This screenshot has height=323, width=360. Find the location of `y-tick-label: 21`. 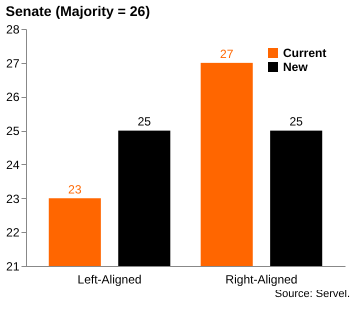

y-tick-label: 21 is located at coordinates (13, 267).